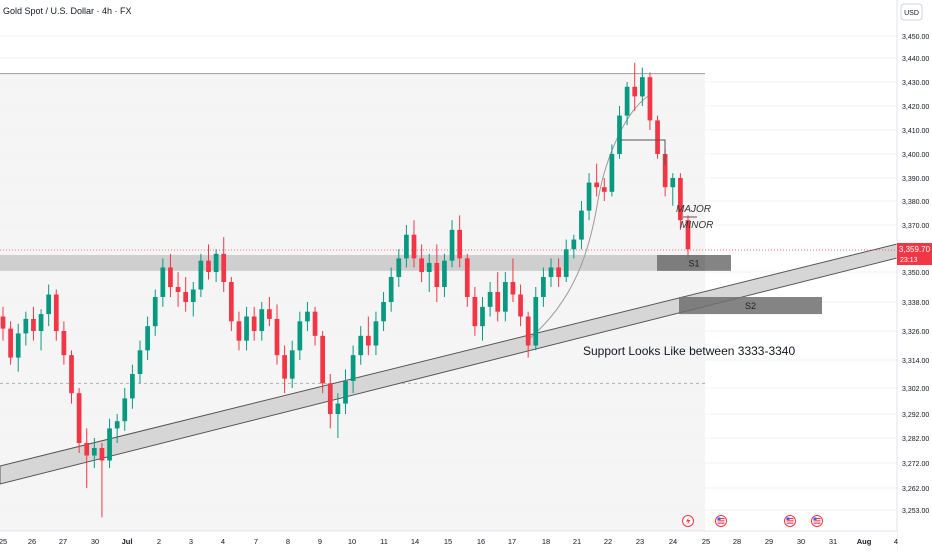 Image resolution: width=932 pixels, height=555 pixels. Describe the element at coordinates (693, 263) in the screenshot. I see `support-box-label: S1` at that location.